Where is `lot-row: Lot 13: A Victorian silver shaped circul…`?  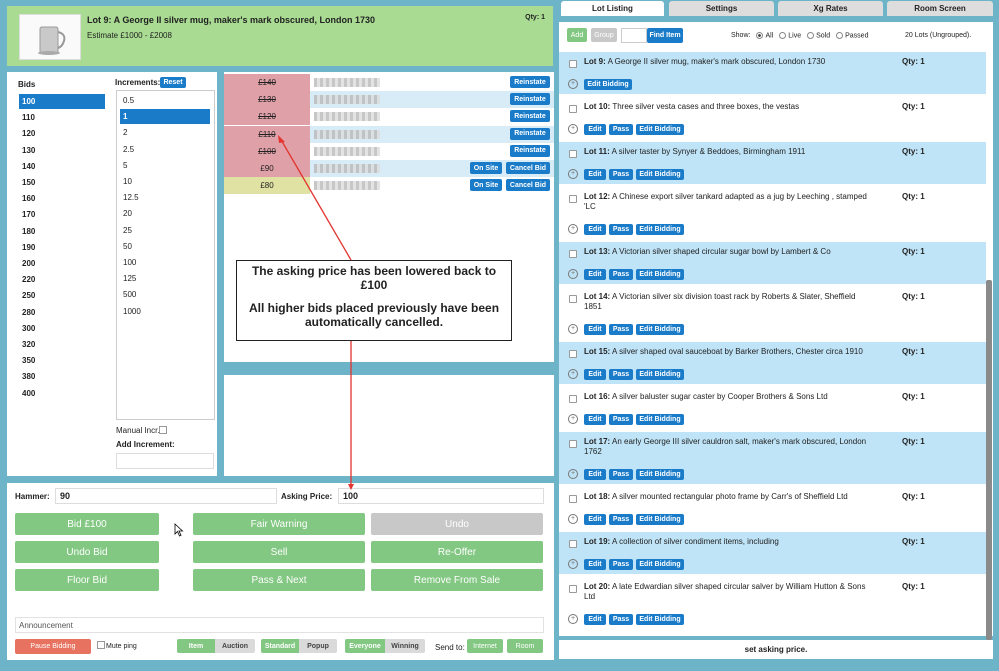
lot-row: Lot 13: A Victorian silver shaped circul… is located at coordinates (772, 263).